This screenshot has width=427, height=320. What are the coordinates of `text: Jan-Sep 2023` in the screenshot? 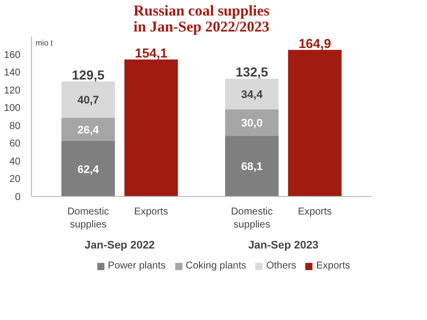 It's located at (283, 246).